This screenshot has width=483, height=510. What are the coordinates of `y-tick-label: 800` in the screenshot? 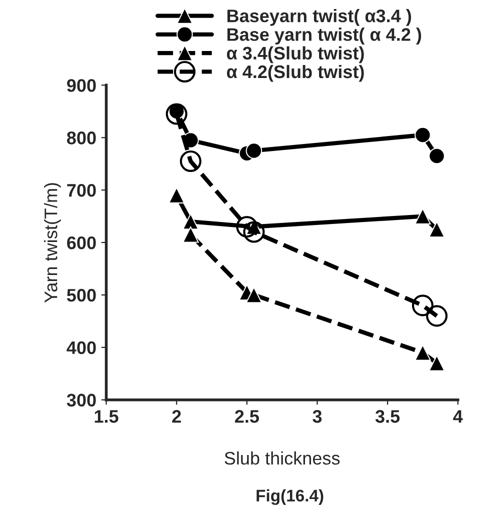 It's located at (81, 138).